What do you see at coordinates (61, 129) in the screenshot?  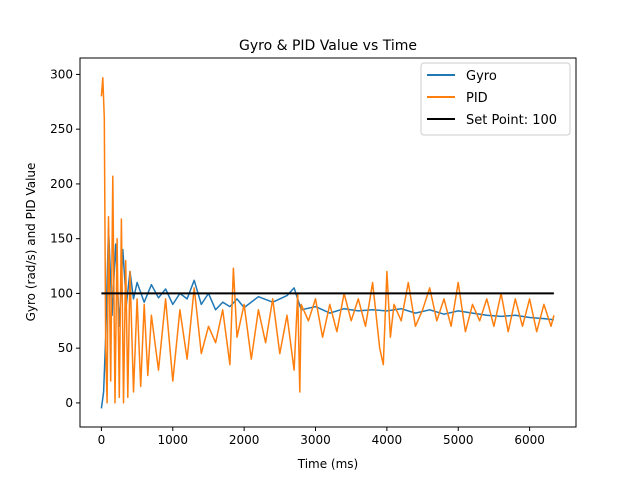 I see `y-tick-label: 250` at bounding box center [61, 129].